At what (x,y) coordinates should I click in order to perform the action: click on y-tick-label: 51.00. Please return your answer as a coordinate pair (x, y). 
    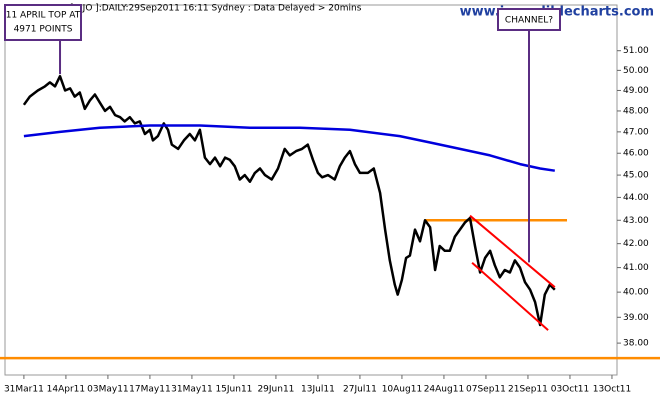
    Looking at the image, I should click on (636, 51).